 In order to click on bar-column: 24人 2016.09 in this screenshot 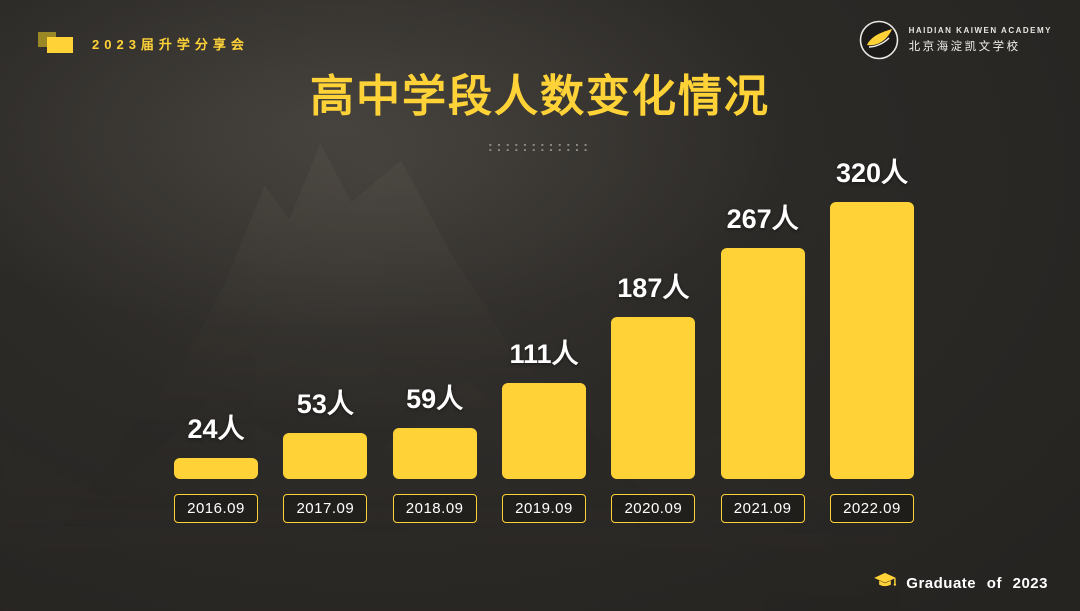, I will do `click(216, 465)`.